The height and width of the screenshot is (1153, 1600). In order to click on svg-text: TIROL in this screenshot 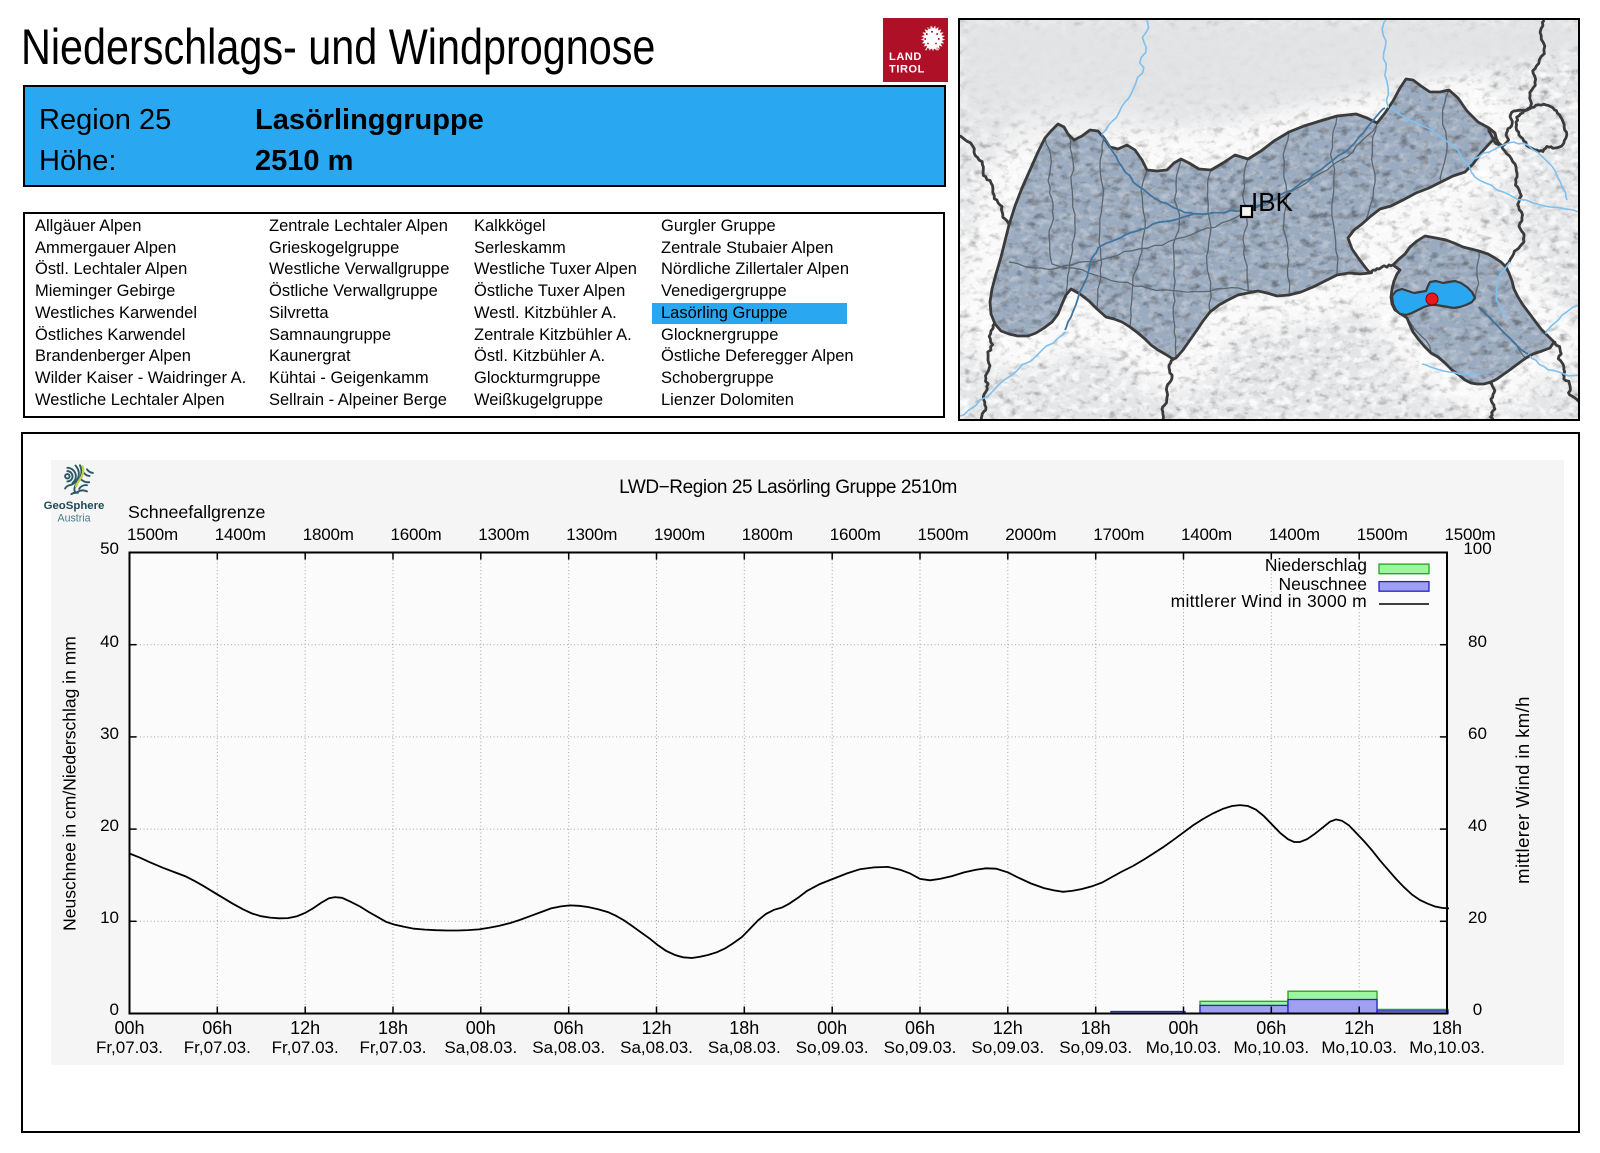, I will do `click(907, 70)`.